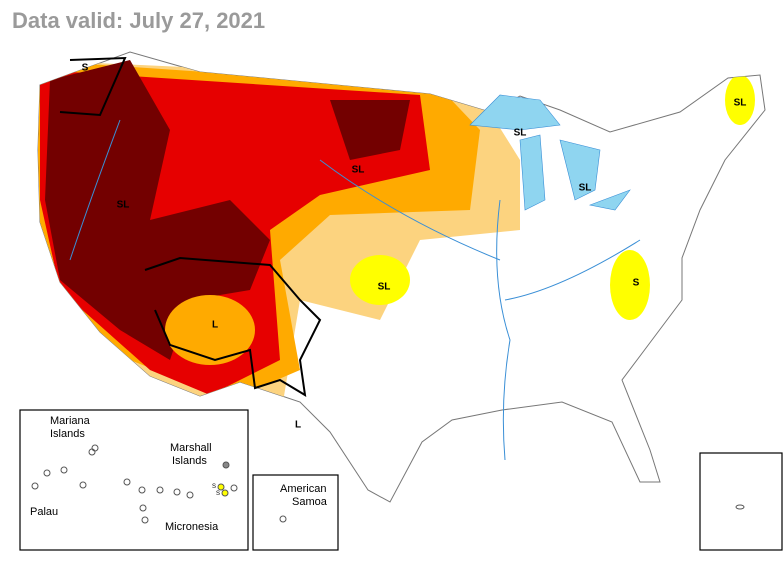 The image size is (783, 564). I want to click on inset-label: American Samoa, so click(304, 495).